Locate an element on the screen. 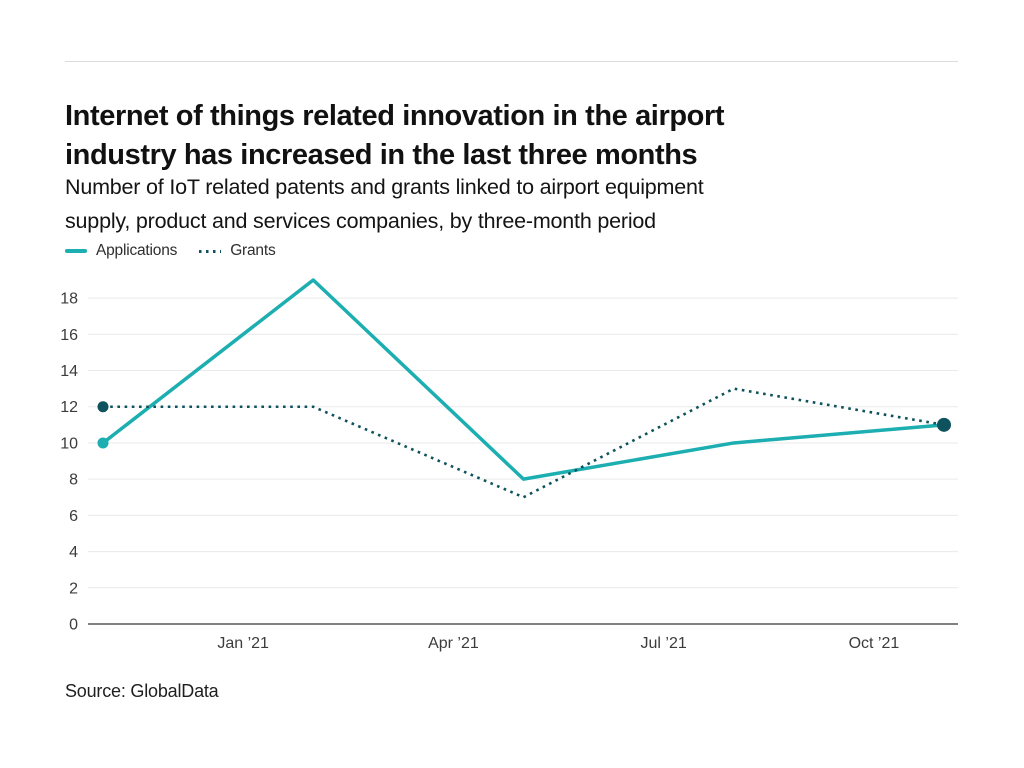 The height and width of the screenshot is (768, 1024). y-tick-label-6: 6 is located at coordinates (73, 516).